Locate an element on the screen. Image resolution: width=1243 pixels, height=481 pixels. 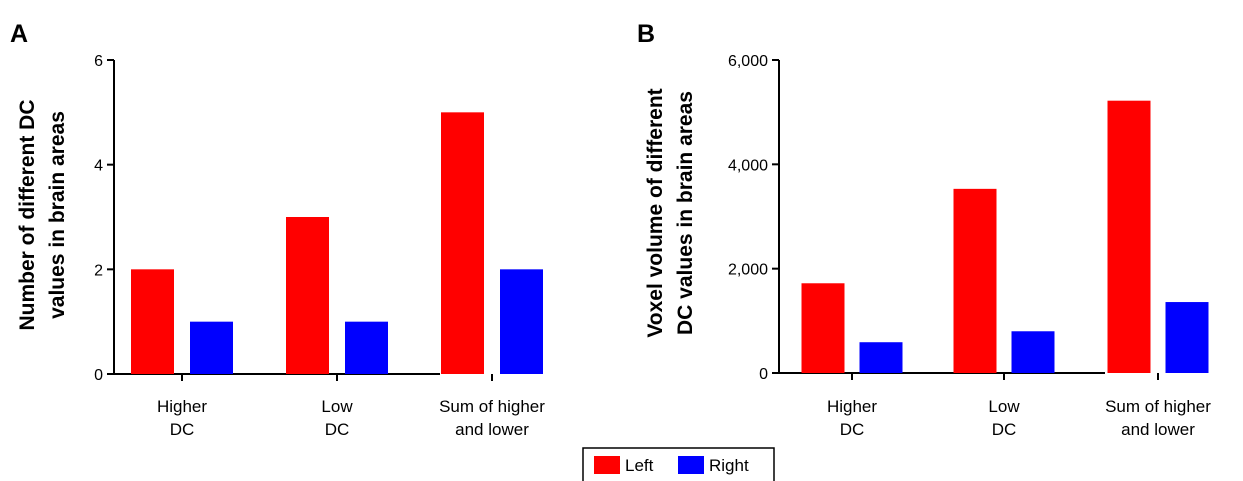
y-tick-label: 4 is located at coordinates (98, 166).